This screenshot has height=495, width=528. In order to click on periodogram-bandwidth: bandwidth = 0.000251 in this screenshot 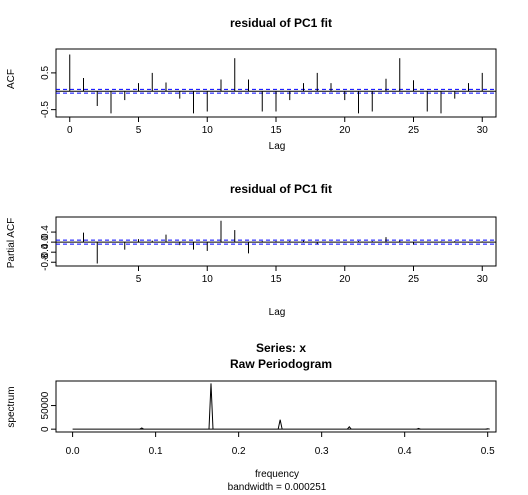, I will do `click(277, 487)`.